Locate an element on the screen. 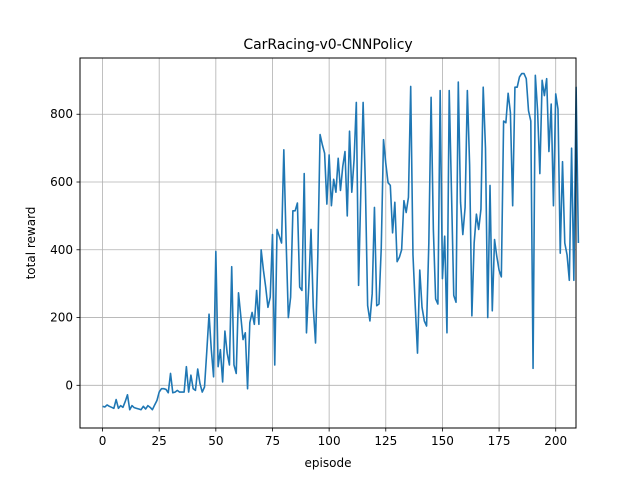 The image size is (640, 480). x-axis-label: episode is located at coordinates (328, 463).